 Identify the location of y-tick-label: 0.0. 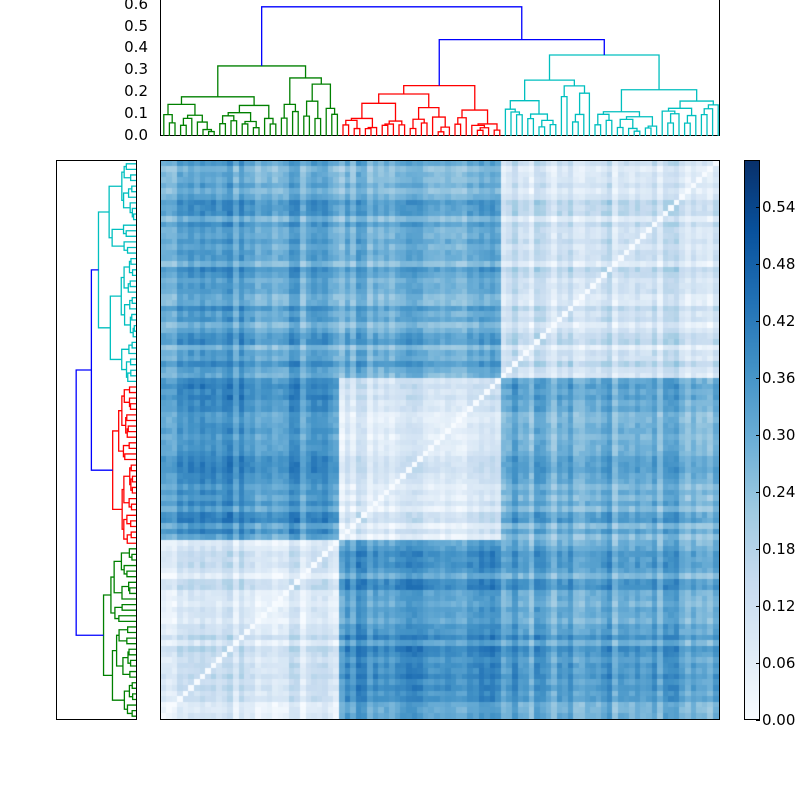
(136, 135).